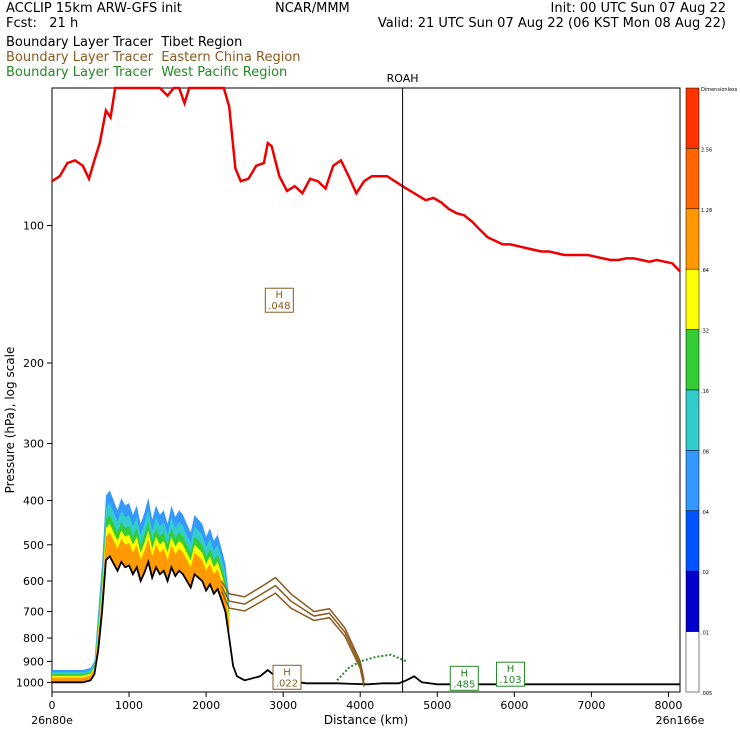  Describe the element at coordinates (33, 363) in the screenshot. I see `y-tick-label: 200` at that location.